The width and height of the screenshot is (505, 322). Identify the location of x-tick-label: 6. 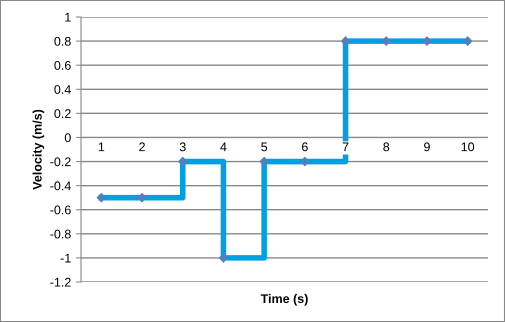
(305, 147).